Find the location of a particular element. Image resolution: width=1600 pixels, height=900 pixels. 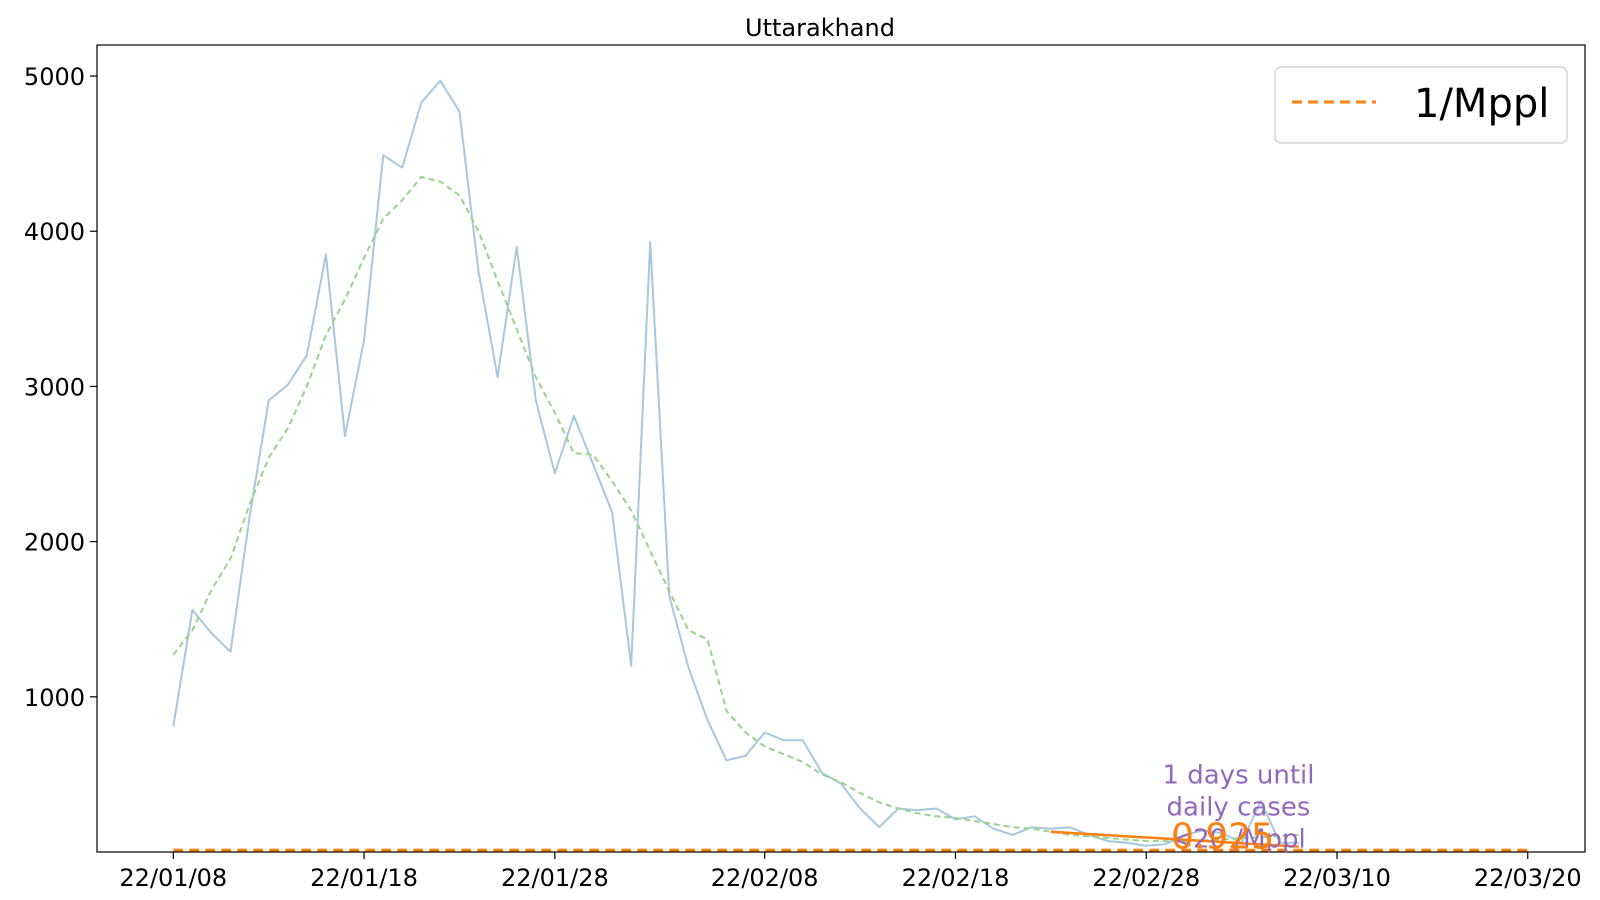

x-tick-label: 22/02/28 is located at coordinates (1146, 878).